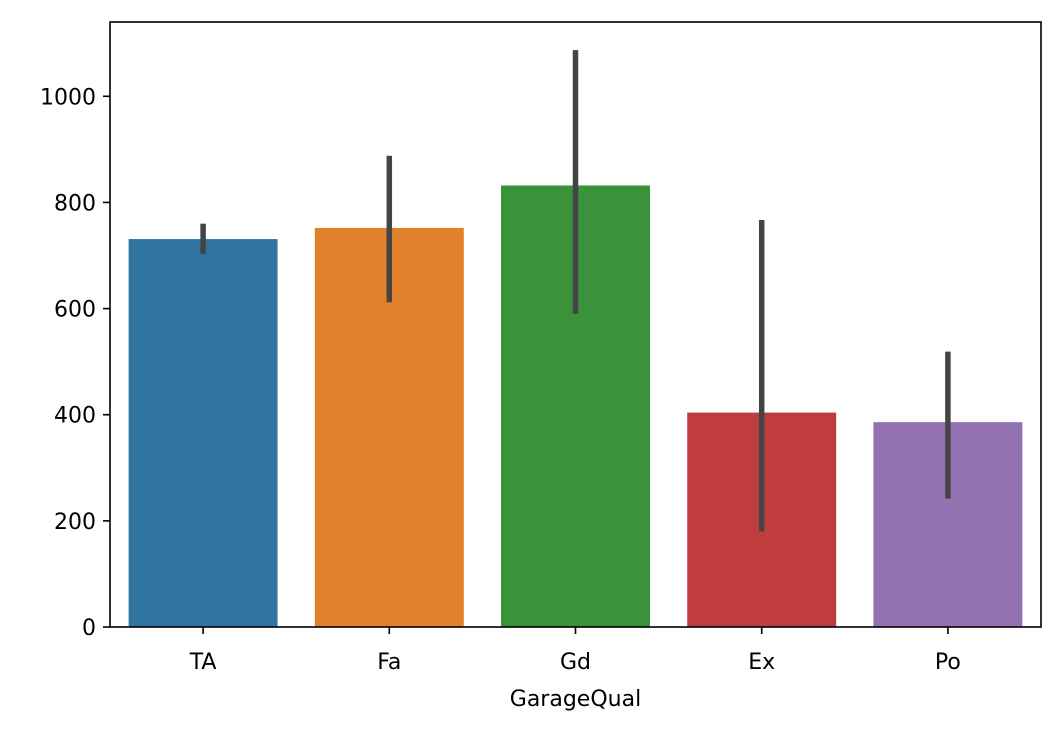  I want to click on bar-ta, so click(203, 433).